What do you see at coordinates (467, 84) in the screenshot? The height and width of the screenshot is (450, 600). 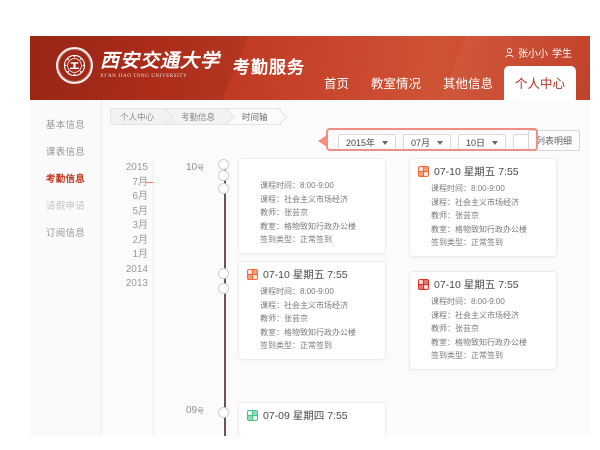 I see `nav-item-other-info: 其他信息` at bounding box center [467, 84].